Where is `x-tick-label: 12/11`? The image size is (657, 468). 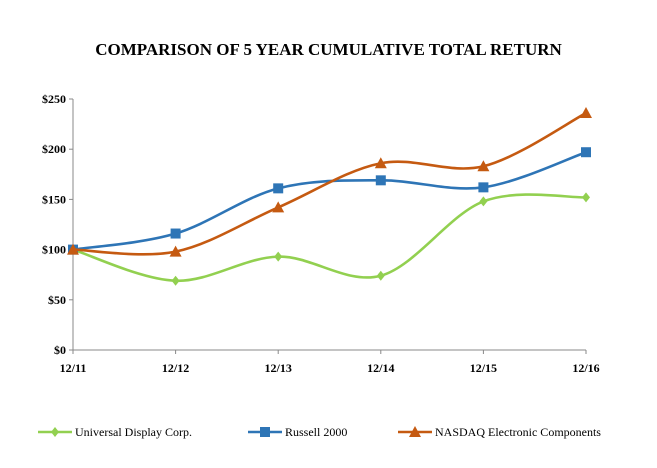
x-tick-label: 12/11 is located at coordinates (73, 368).